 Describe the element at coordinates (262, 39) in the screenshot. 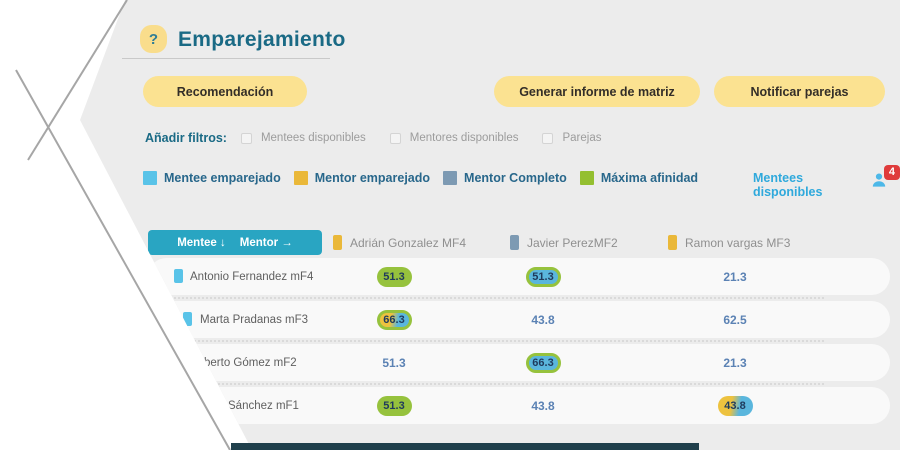

I see `page-title: Emparejamiento` at that location.